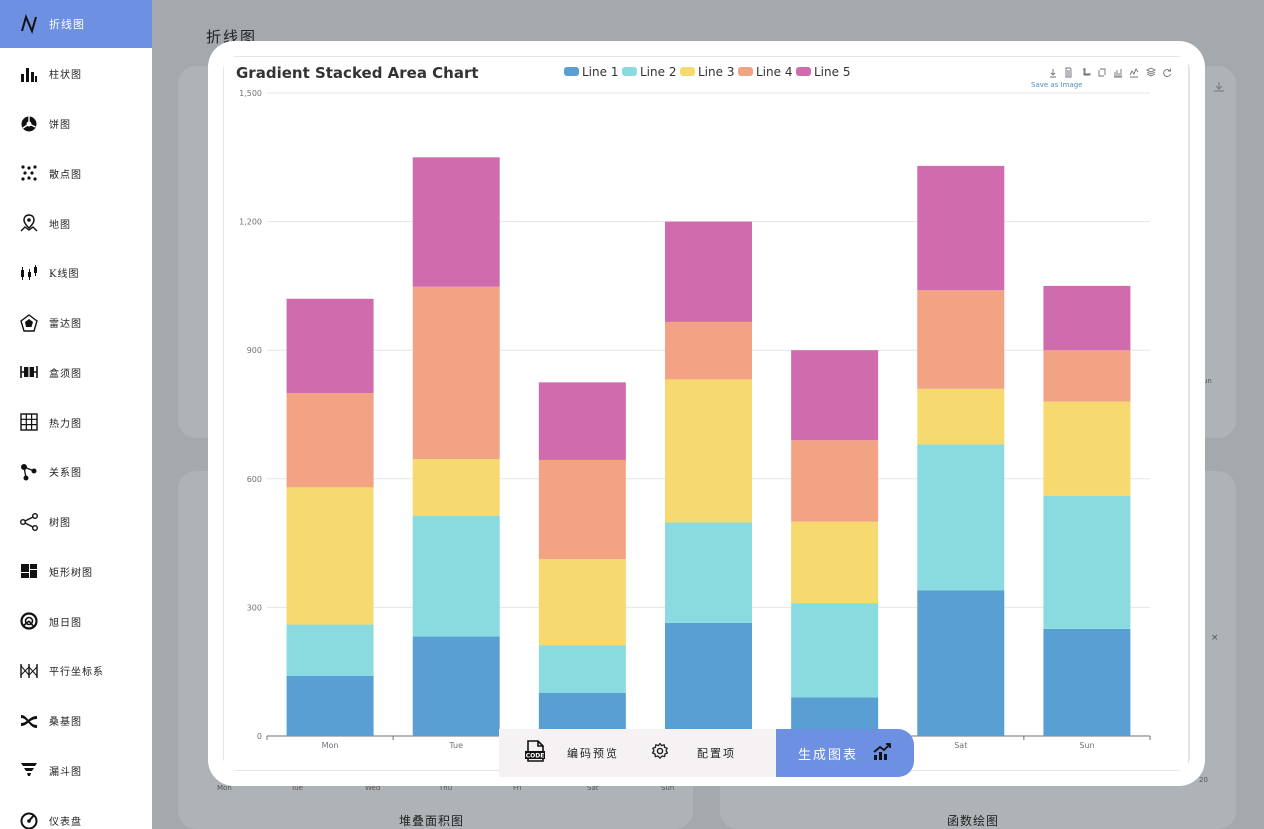 The height and width of the screenshot is (829, 1264). Describe the element at coordinates (1203, 780) in the screenshot. I see `bg-misc-text: 20` at that location.